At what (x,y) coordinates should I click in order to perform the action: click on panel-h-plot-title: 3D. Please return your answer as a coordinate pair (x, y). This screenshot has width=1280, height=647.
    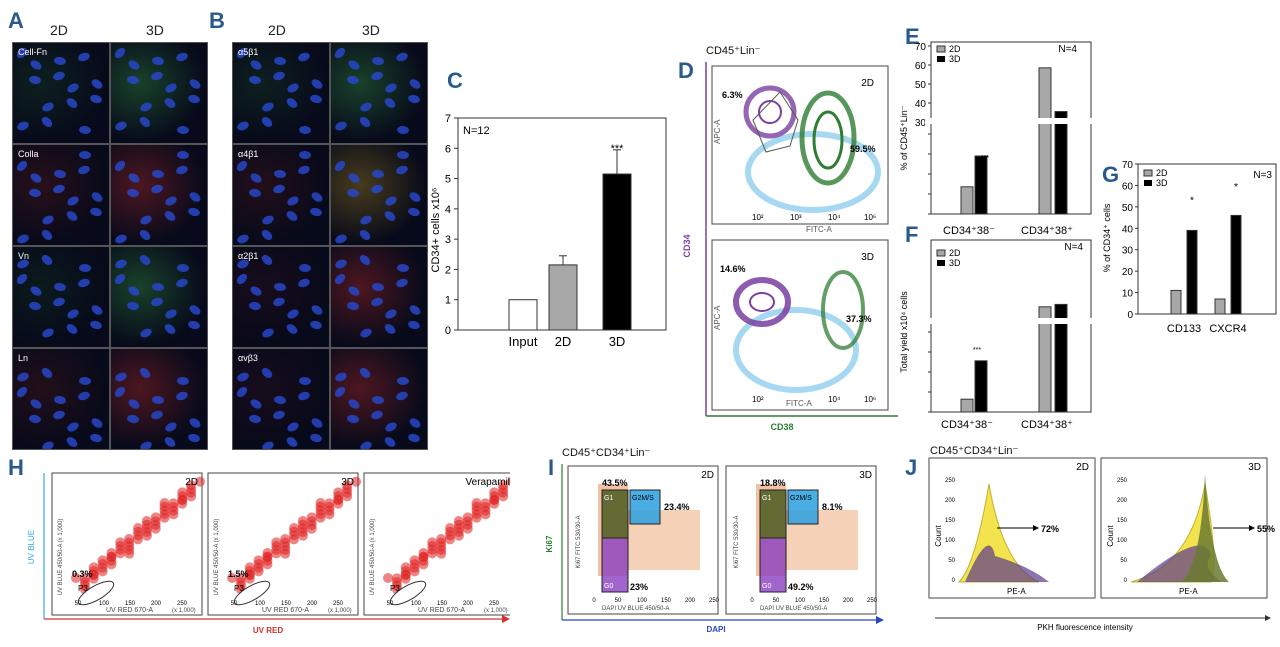
    Looking at the image, I should click on (347, 482).